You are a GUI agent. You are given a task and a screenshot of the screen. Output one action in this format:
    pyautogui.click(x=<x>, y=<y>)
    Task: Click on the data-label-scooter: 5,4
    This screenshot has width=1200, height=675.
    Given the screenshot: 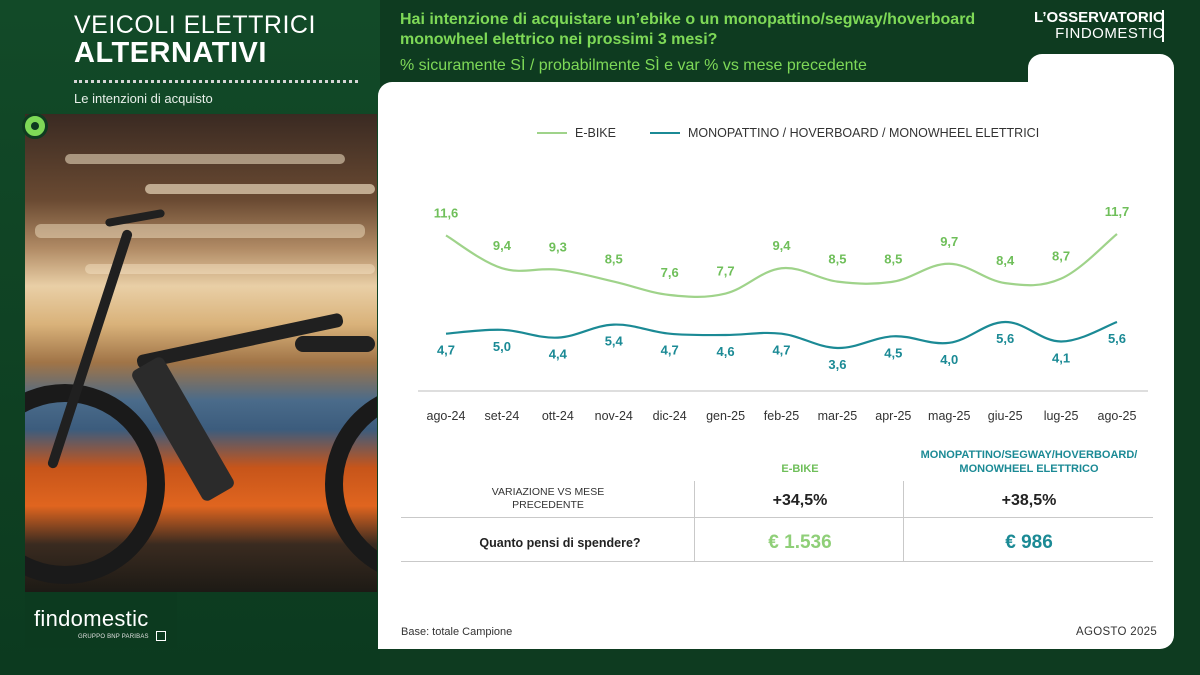 What is the action you would take?
    pyautogui.click(x=614, y=341)
    